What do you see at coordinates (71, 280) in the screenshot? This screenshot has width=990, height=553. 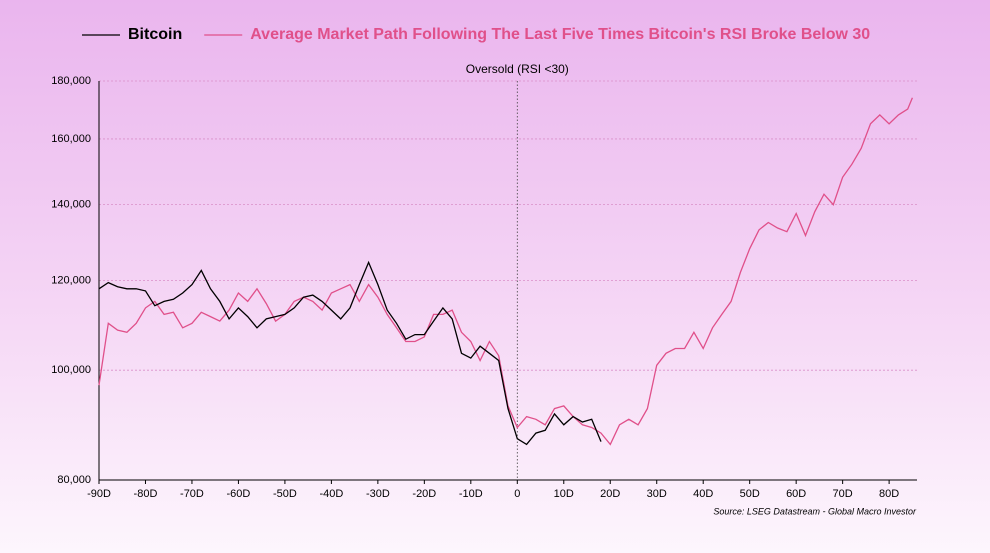 I see `y-tick-label: 120,000` at bounding box center [71, 280].